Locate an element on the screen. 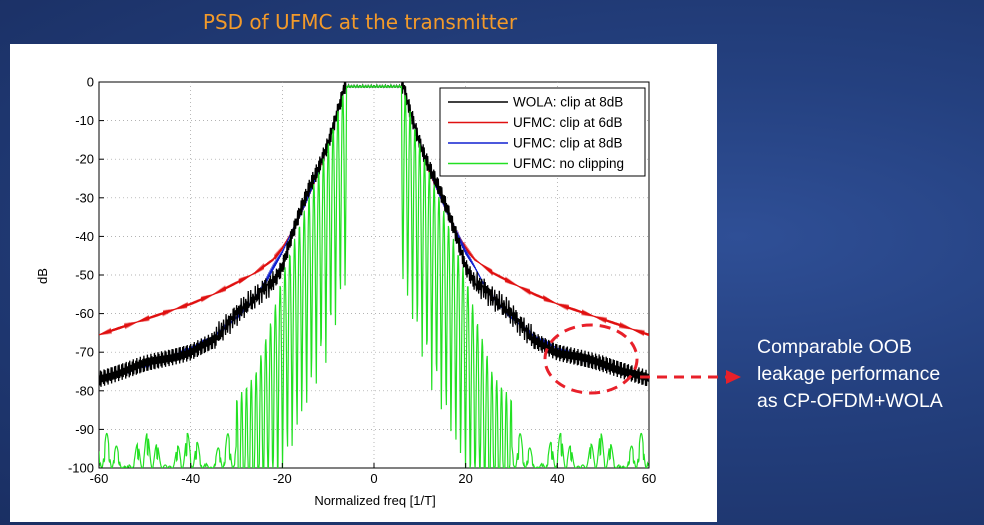 This screenshot has width=984, height=525. x-tick-label: 60 is located at coordinates (649, 478).